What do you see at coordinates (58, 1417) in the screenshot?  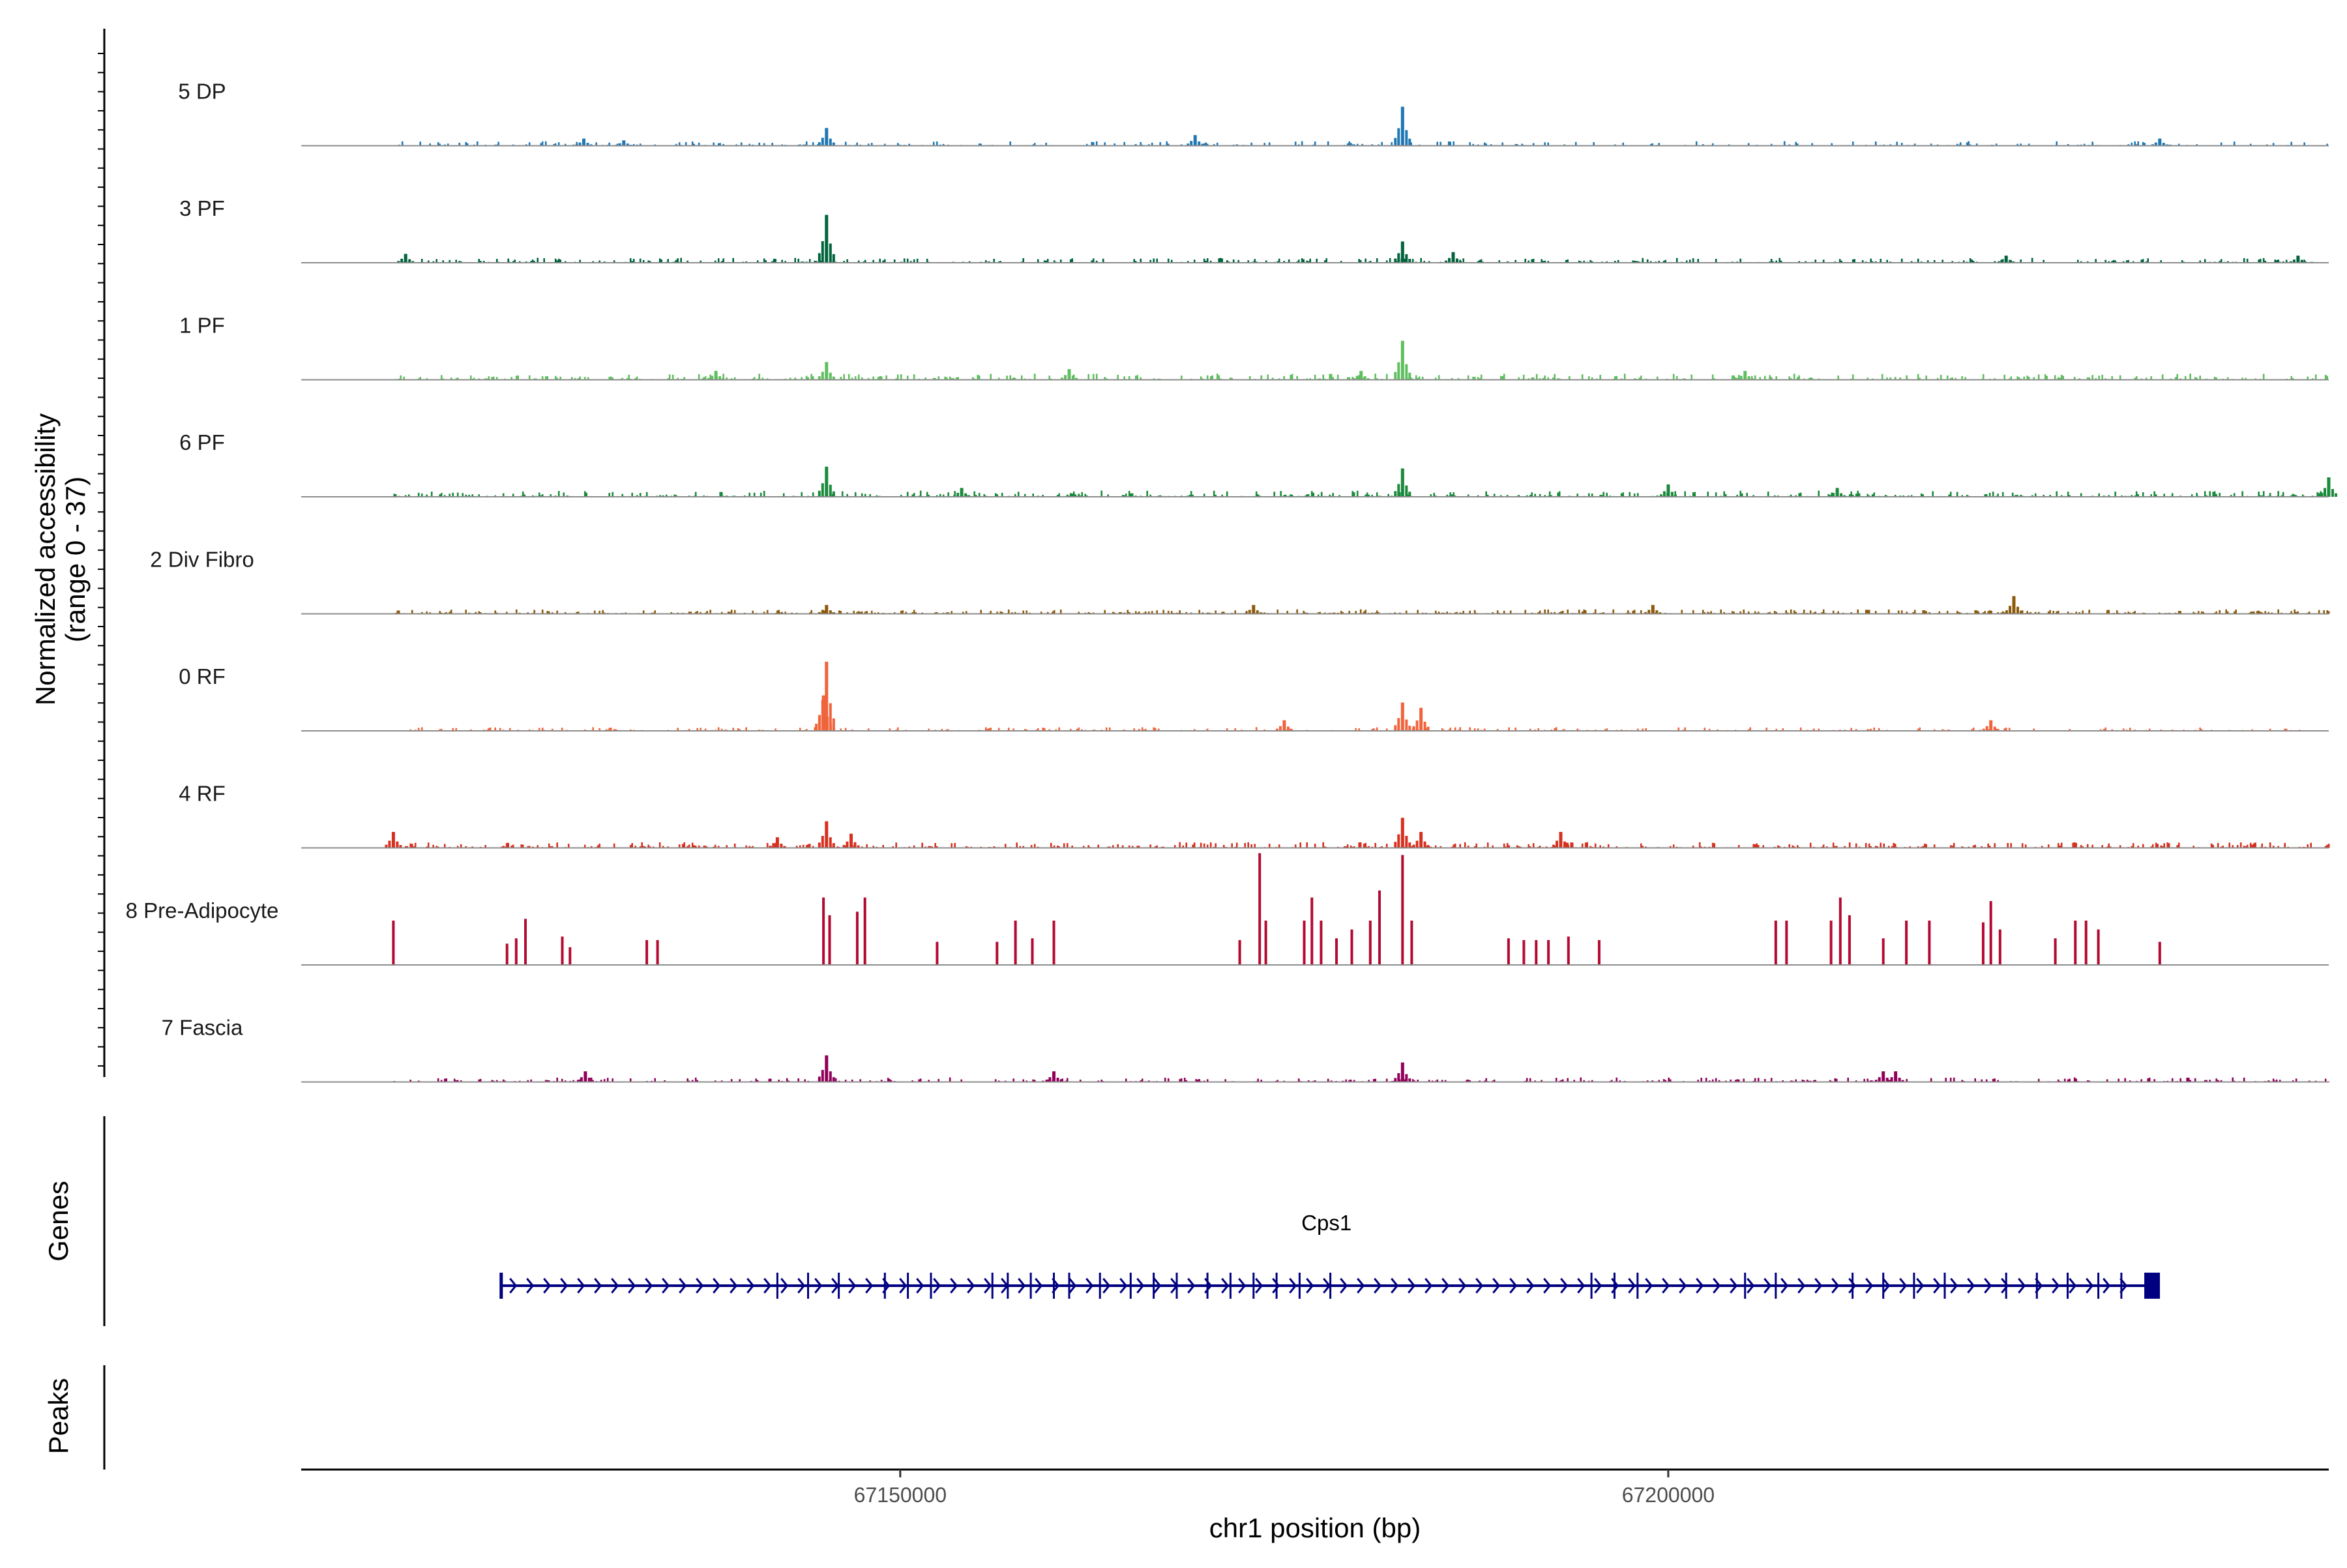 I see `peaks-panel-label: Peaks` at bounding box center [58, 1417].